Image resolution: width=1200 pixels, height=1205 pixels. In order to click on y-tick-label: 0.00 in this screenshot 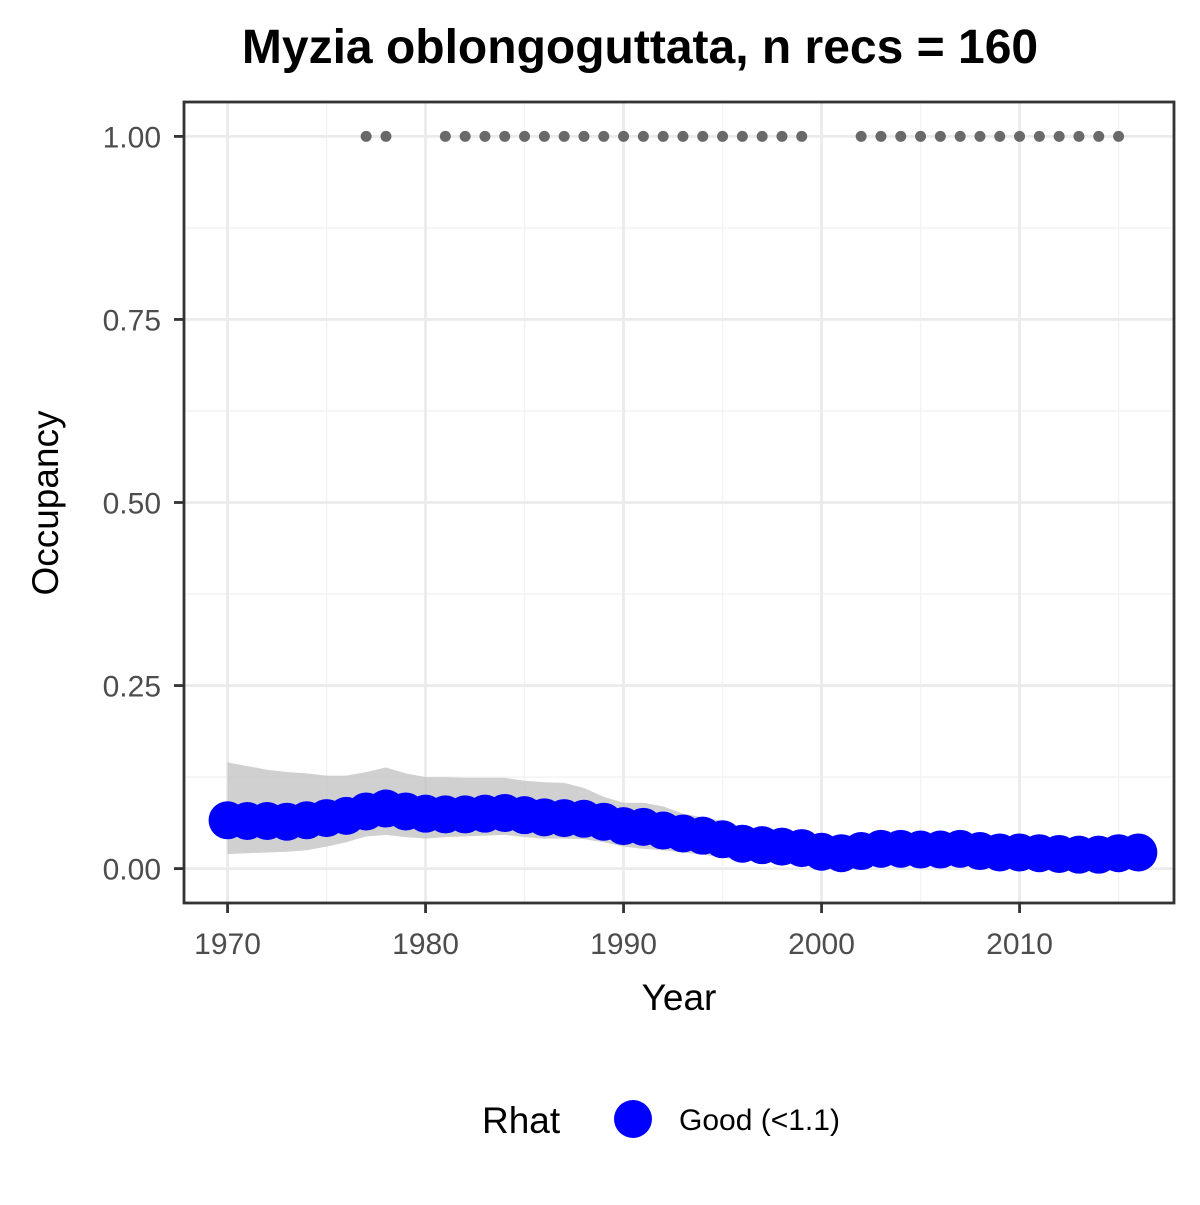, I will do `click(132, 870)`.